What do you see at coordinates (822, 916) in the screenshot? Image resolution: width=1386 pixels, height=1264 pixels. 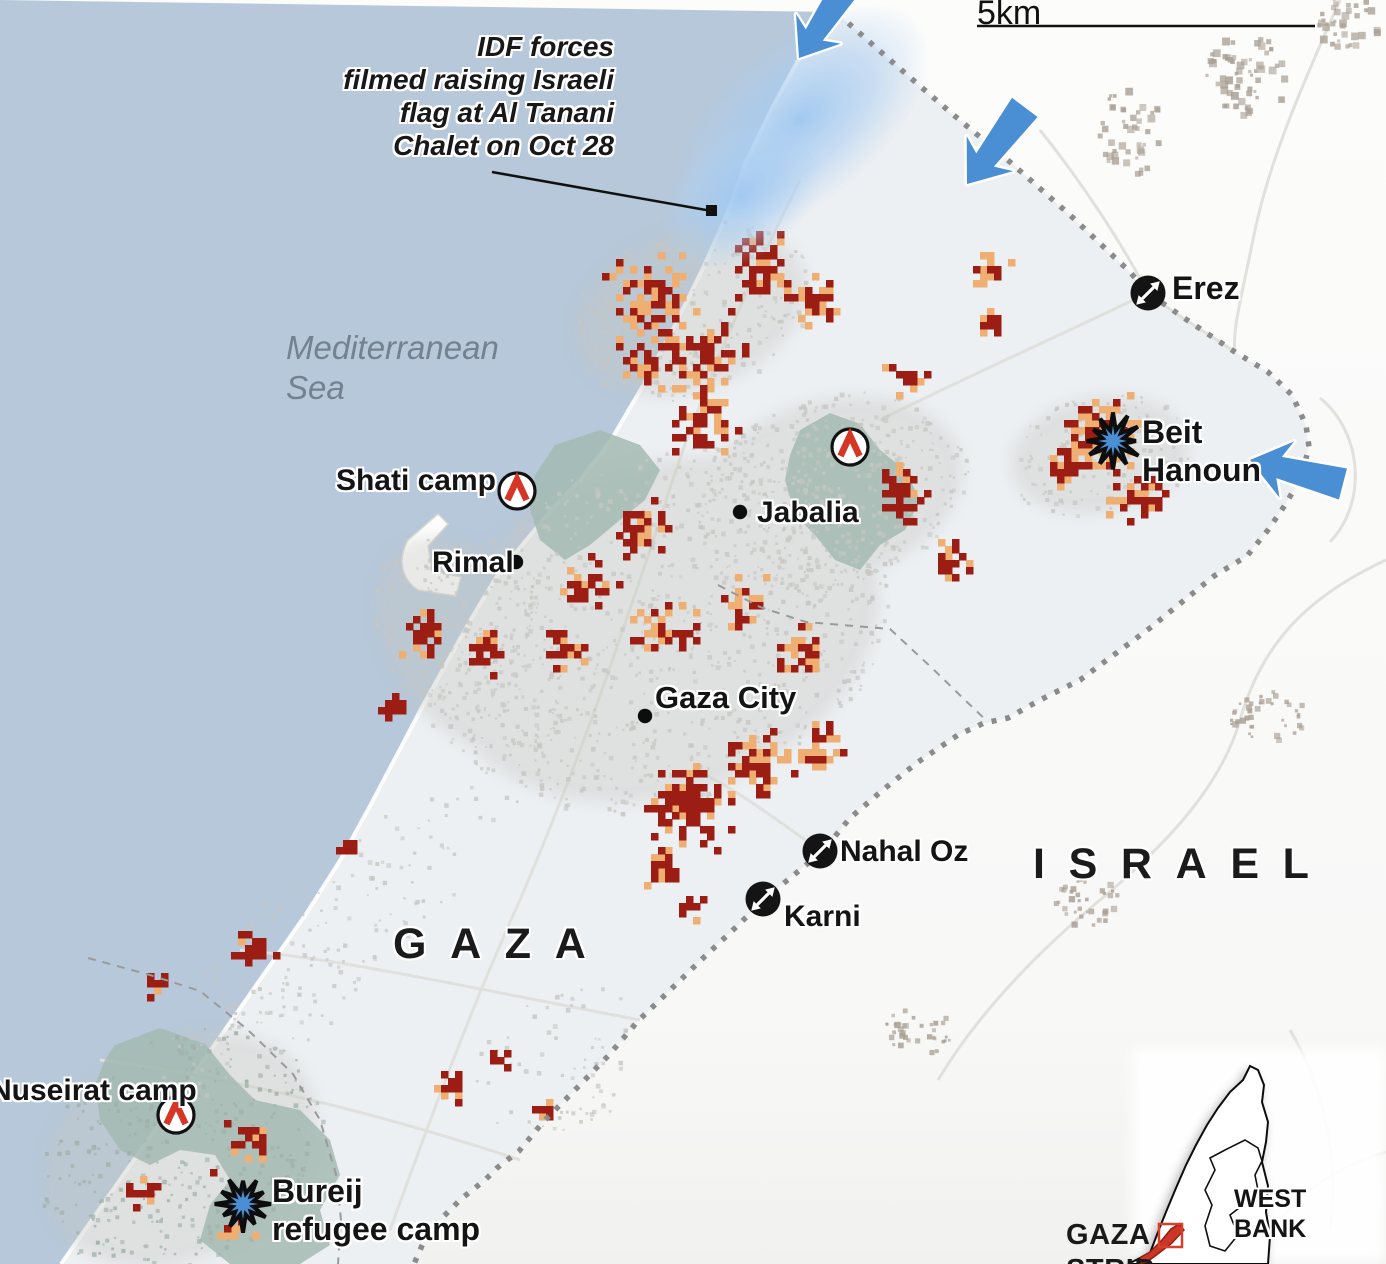 I see `label-karni: Karni` at bounding box center [822, 916].